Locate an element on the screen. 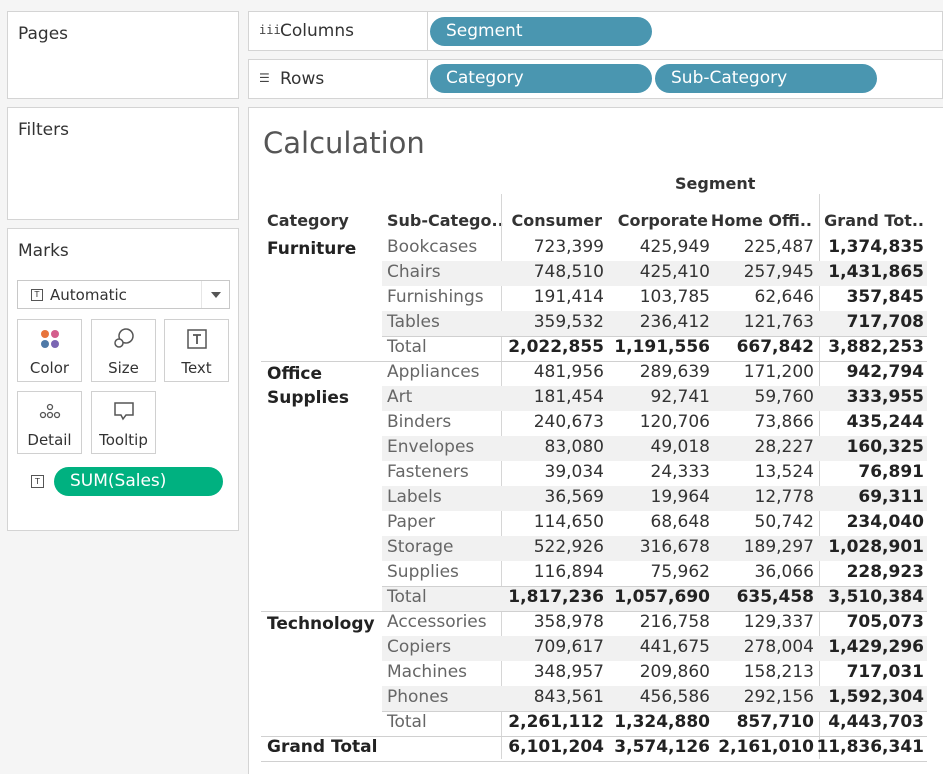 Image resolution: width=943 pixels, height=774 pixels. grand-total-value: 705,073 is located at coordinates (885, 622).